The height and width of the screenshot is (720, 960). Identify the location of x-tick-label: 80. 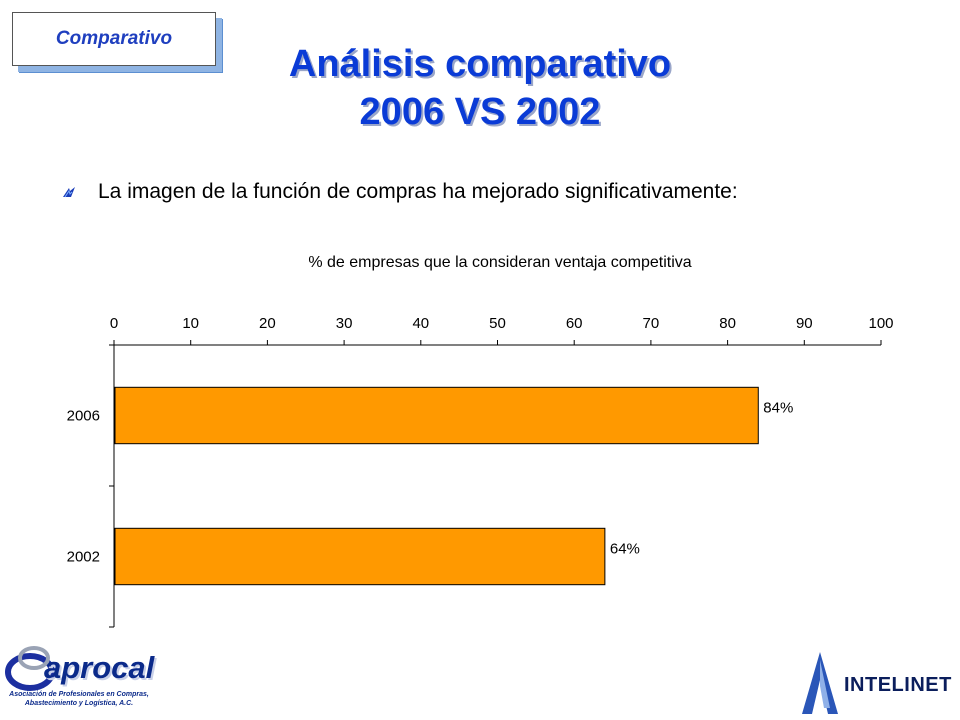
(727, 323).